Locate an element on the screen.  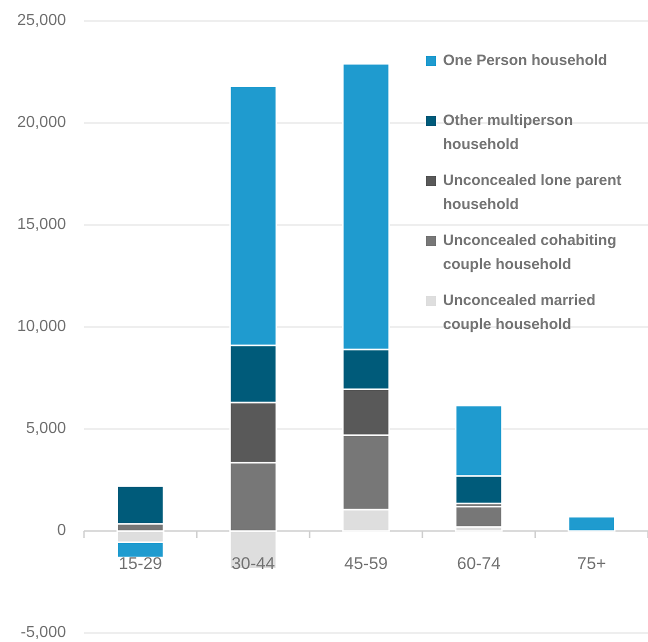
legend-label: Unconcealed cohabiting couple household is located at coordinates (529, 252).